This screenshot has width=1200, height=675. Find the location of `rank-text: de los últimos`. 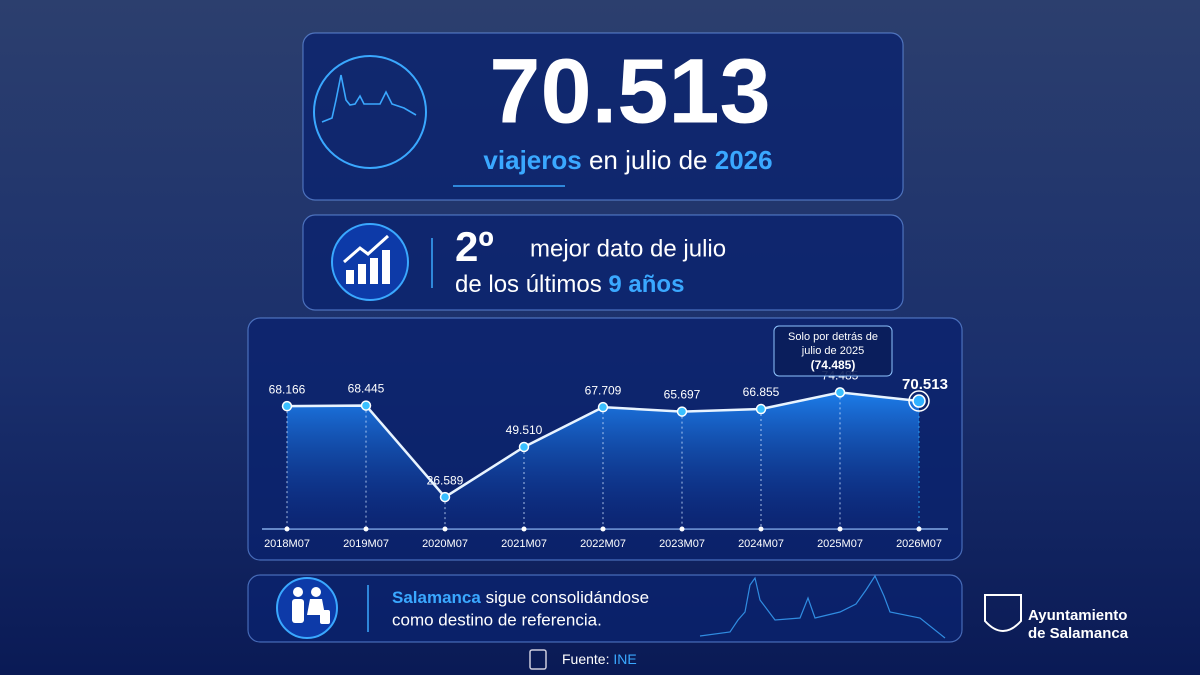

rank-text: de los últimos is located at coordinates (528, 284).